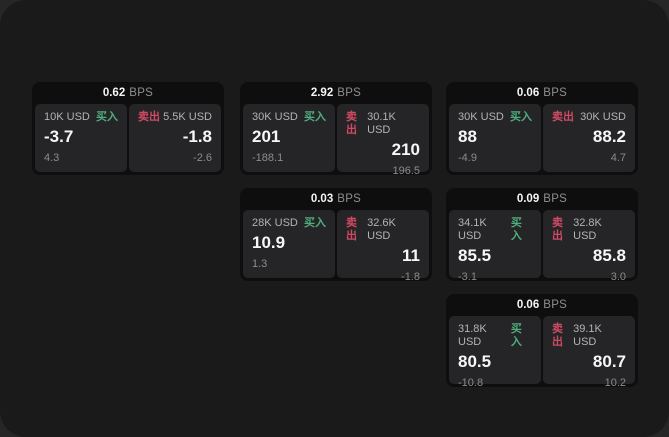 The width and height of the screenshot is (669, 437). Describe the element at coordinates (406, 170) in the screenshot. I see `sell-sub-value: 196.5` at that location.